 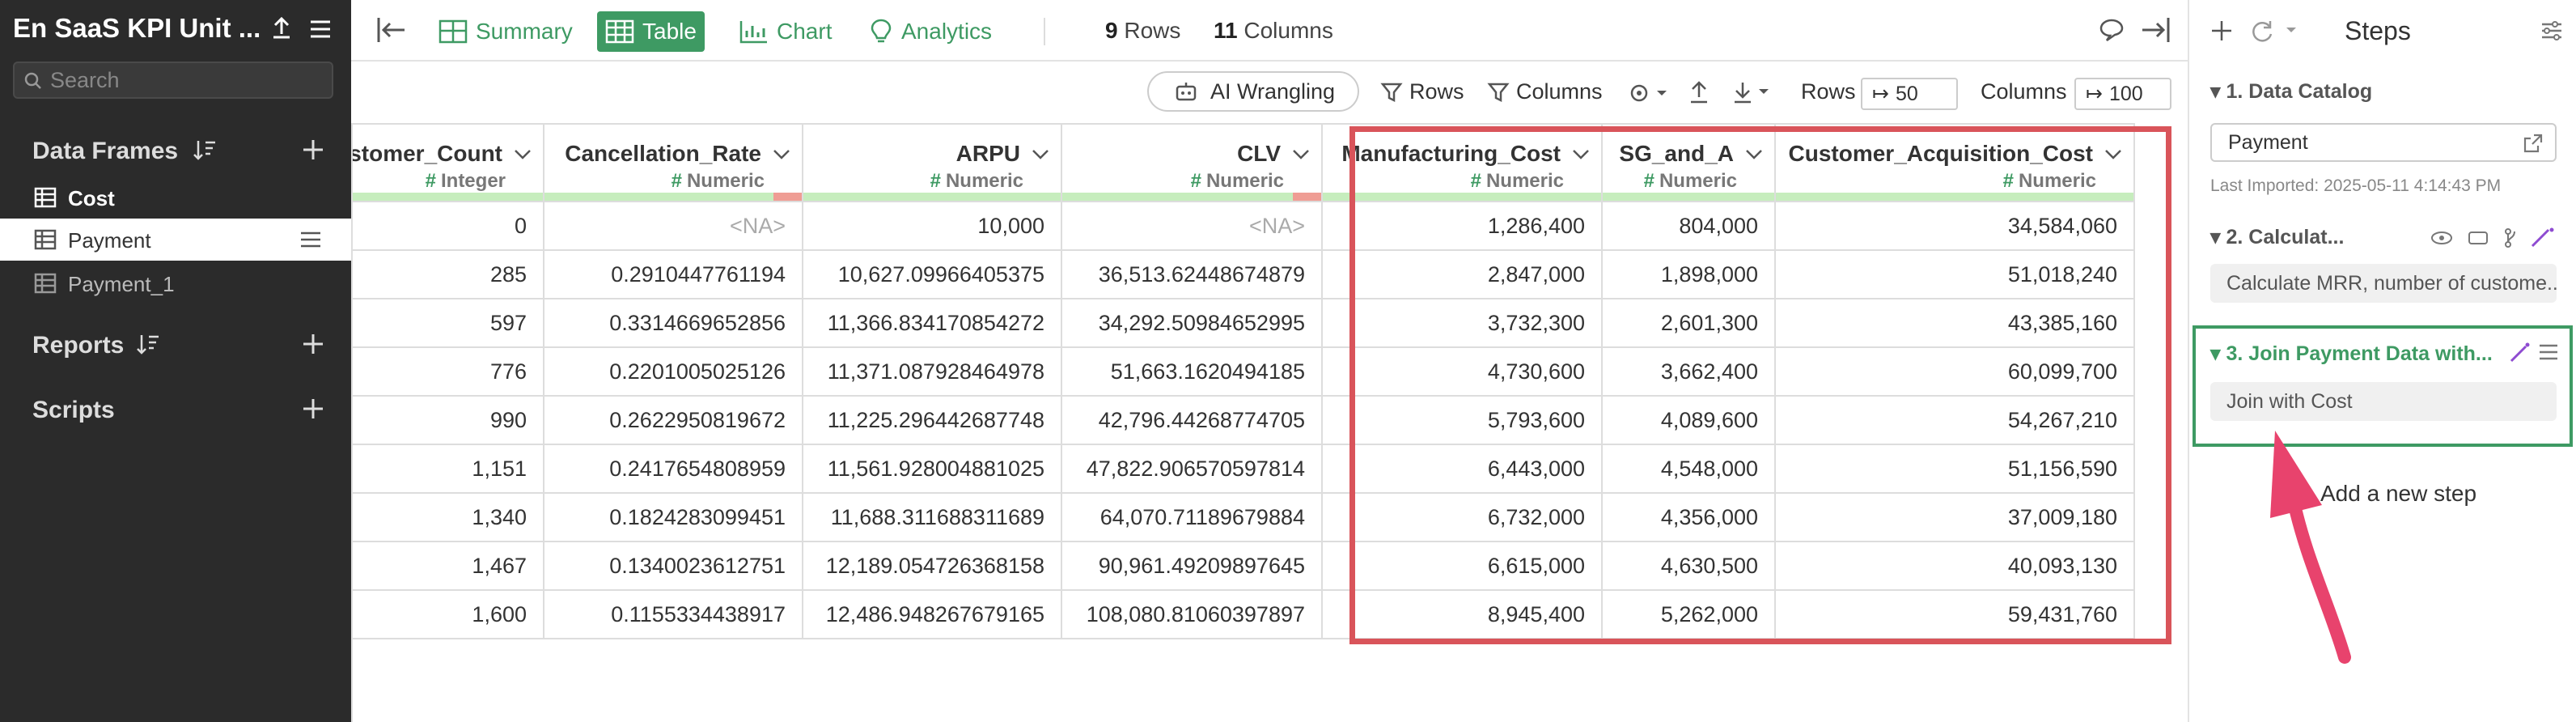 What do you see at coordinates (2276, 31) in the screenshot?
I see `refresh-icon` at bounding box center [2276, 31].